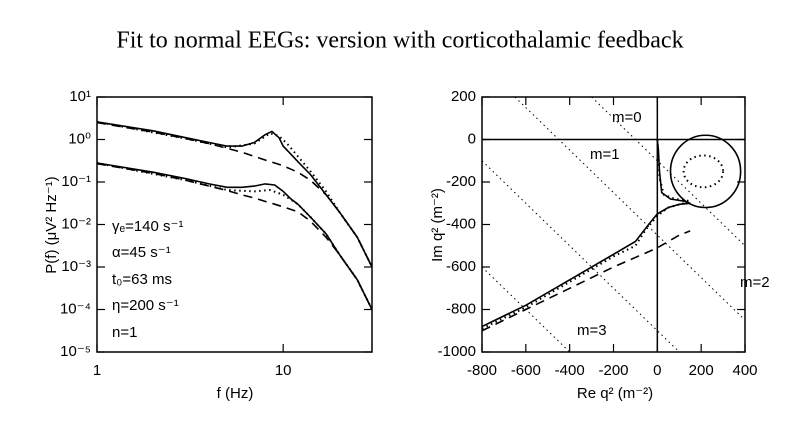  Describe the element at coordinates (145, 305) in the screenshot. I see `annotation: η=200 s⁻¹` at that location.